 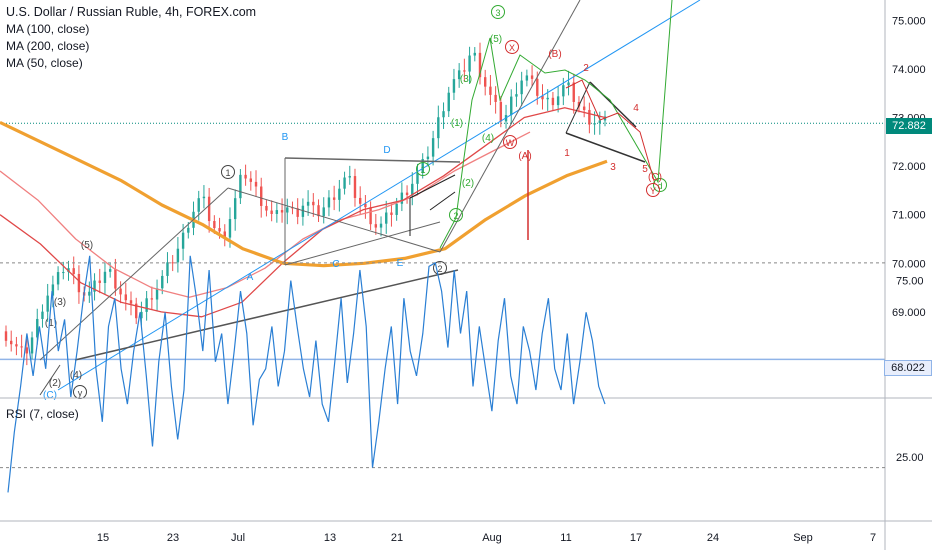 I want to click on wave-label-red: (A), so click(x=524, y=156).